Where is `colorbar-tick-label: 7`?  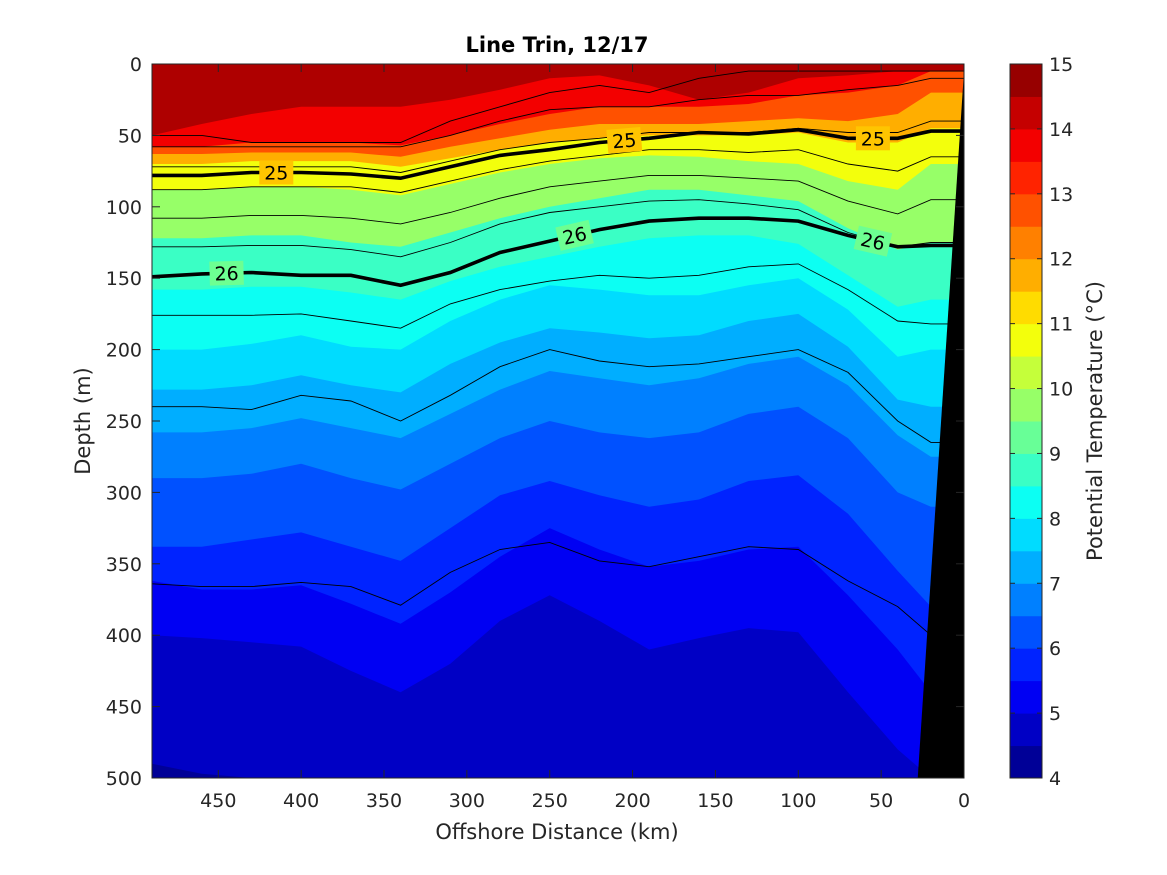
colorbar-tick-label: 7 is located at coordinates (1055, 584).